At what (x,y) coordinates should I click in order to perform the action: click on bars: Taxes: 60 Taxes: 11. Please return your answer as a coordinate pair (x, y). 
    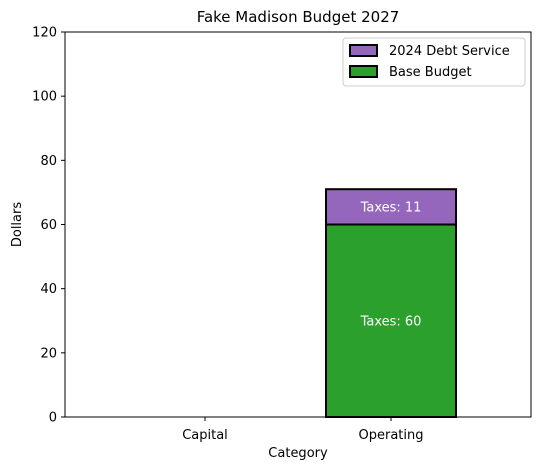
    Looking at the image, I should click on (391, 303).